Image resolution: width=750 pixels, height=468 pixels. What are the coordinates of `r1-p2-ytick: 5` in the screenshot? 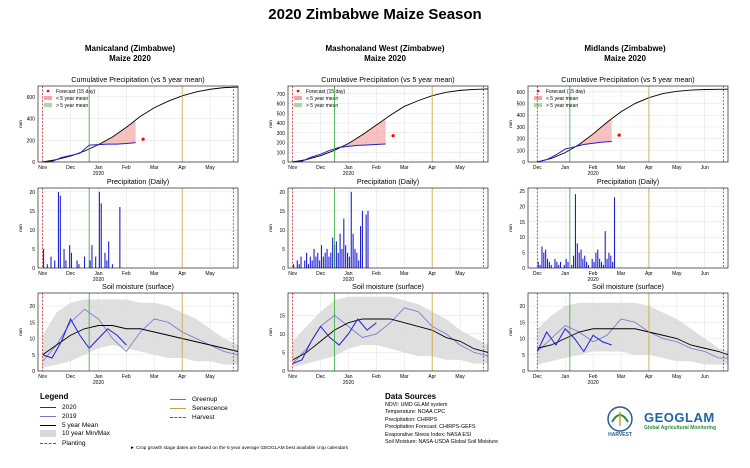 It's located at (33, 250).